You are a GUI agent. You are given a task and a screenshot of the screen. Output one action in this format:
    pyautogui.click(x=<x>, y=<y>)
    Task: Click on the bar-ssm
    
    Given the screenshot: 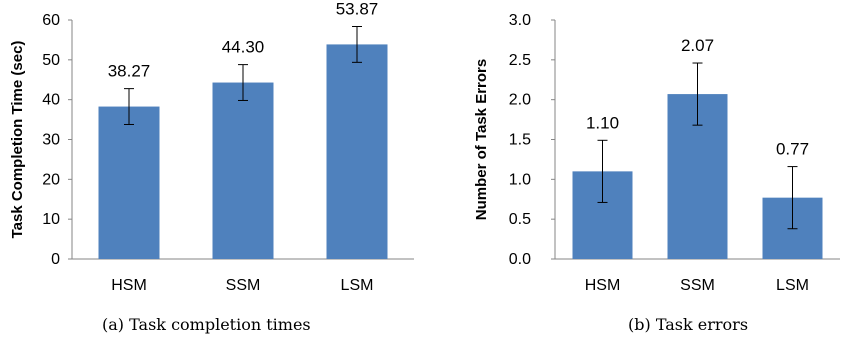 What is the action you would take?
    pyautogui.click(x=243, y=170)
    